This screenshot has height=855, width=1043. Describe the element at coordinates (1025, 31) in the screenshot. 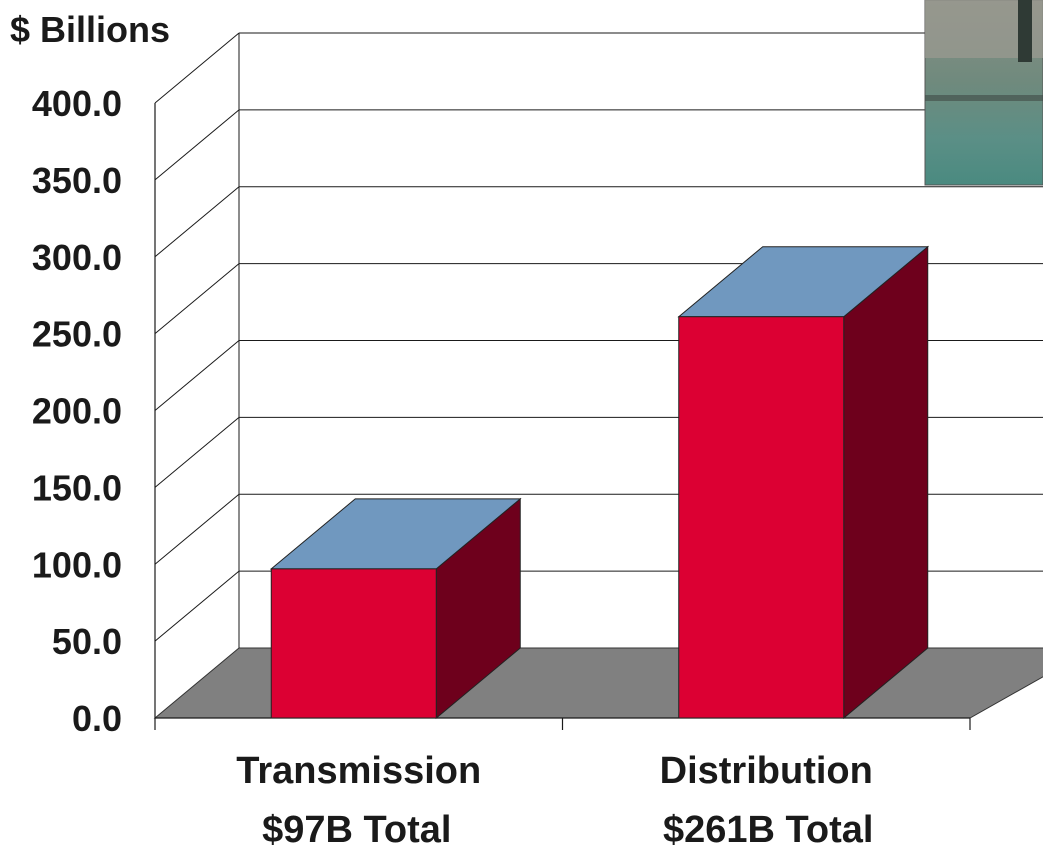

I see `photo-post` at that location.